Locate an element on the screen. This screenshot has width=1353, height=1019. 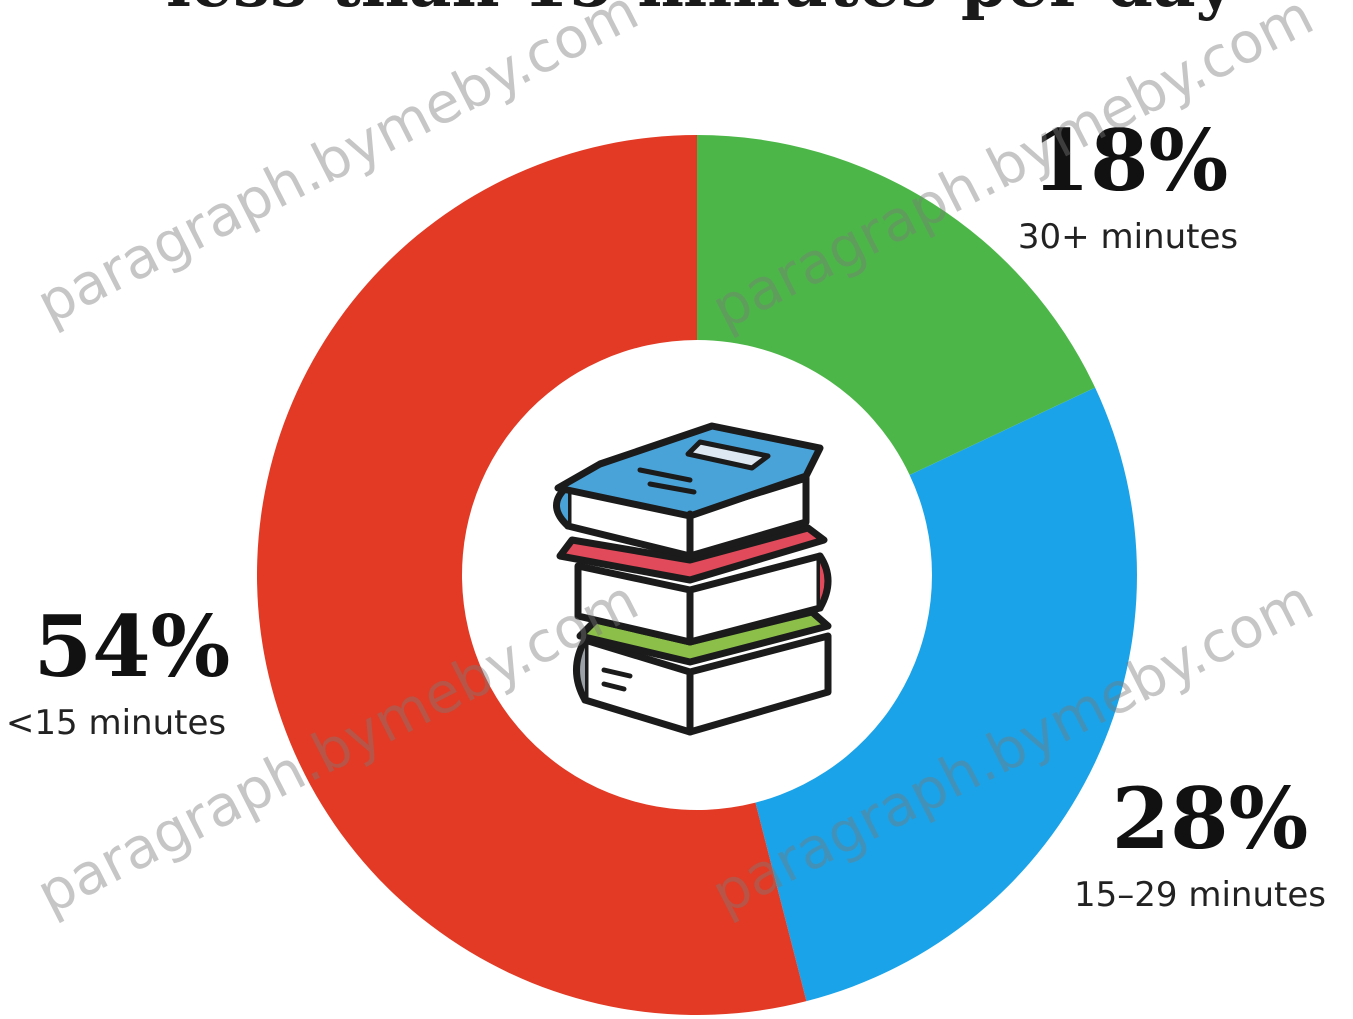
slice-label-30plus: 18% 30+ minutes is located at coordinates (1128, 184).